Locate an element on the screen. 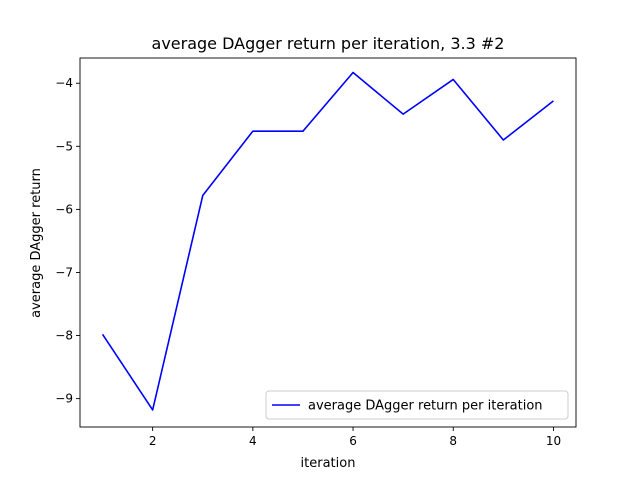 Image resolution: width=640 pixels, height=484 pixels. y-axis-label: average DAgger return is located at coordinates (36, 243).